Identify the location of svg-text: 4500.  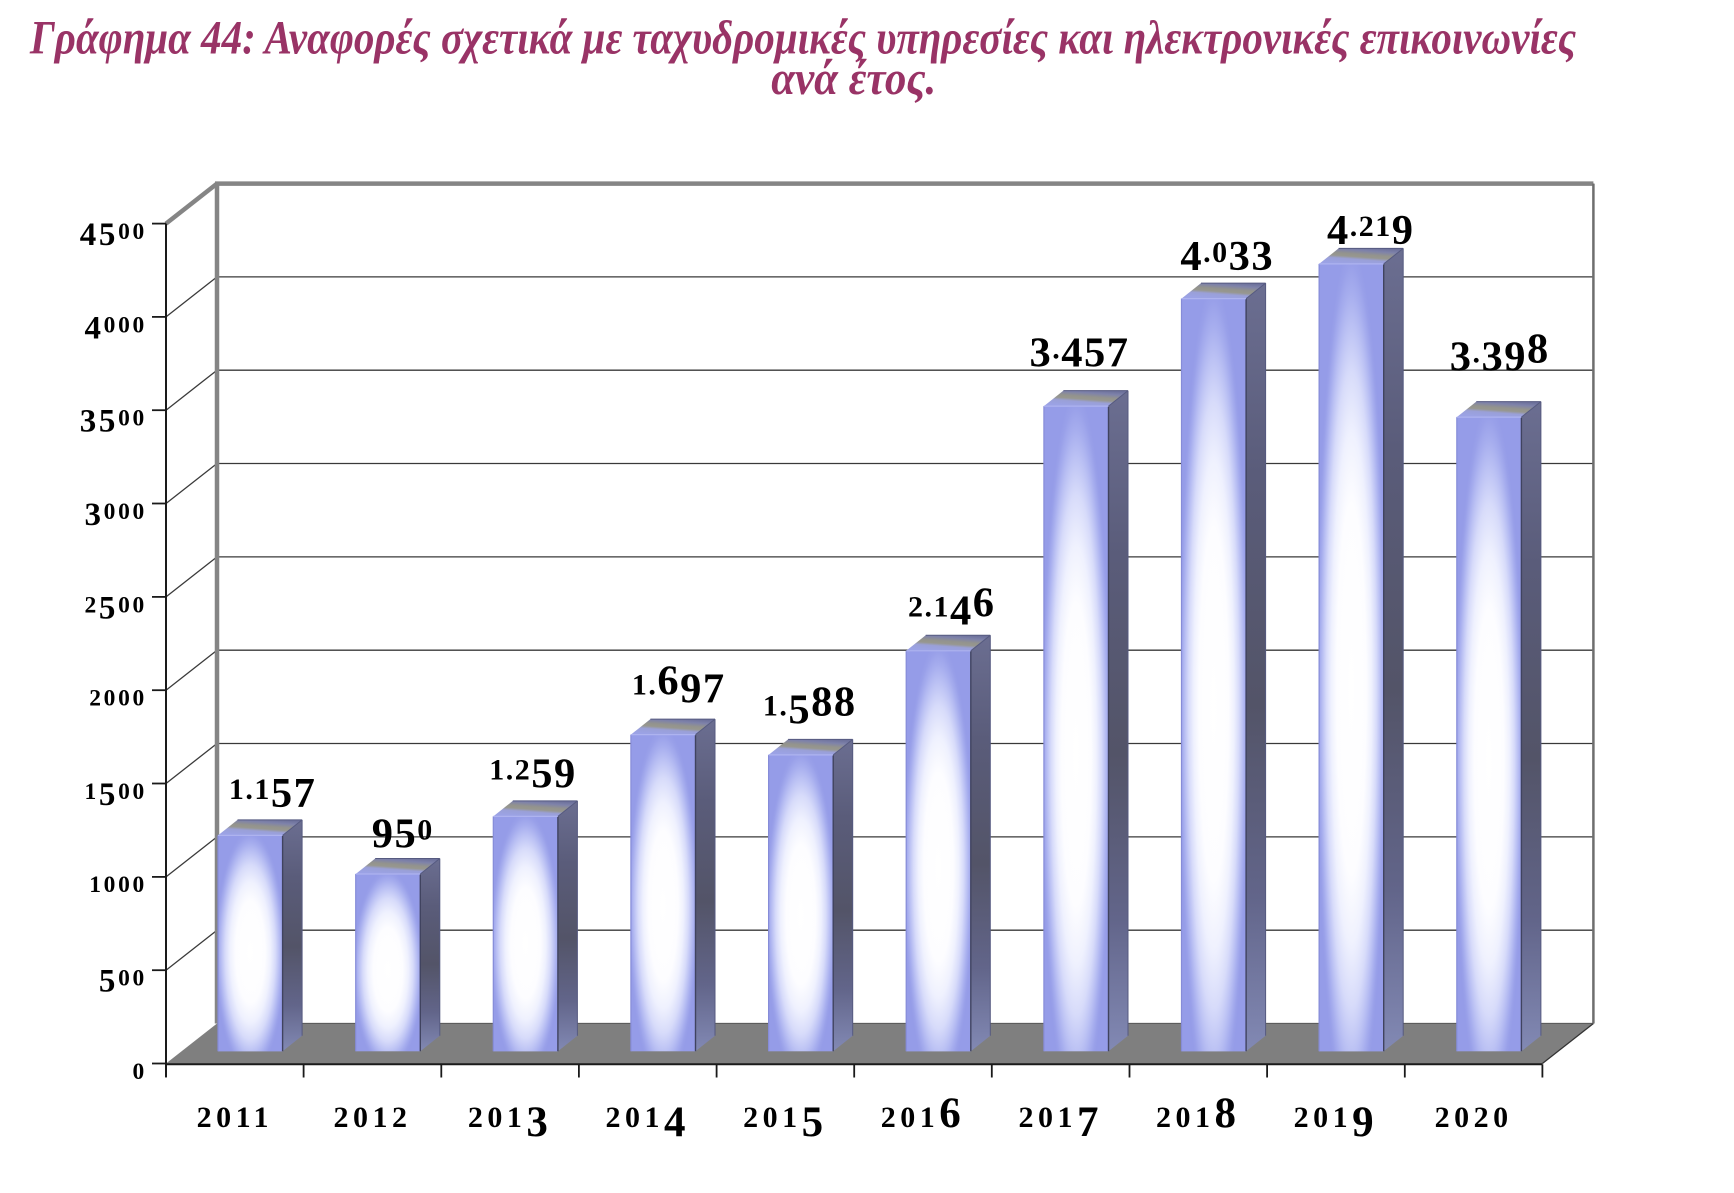
(113, 235).